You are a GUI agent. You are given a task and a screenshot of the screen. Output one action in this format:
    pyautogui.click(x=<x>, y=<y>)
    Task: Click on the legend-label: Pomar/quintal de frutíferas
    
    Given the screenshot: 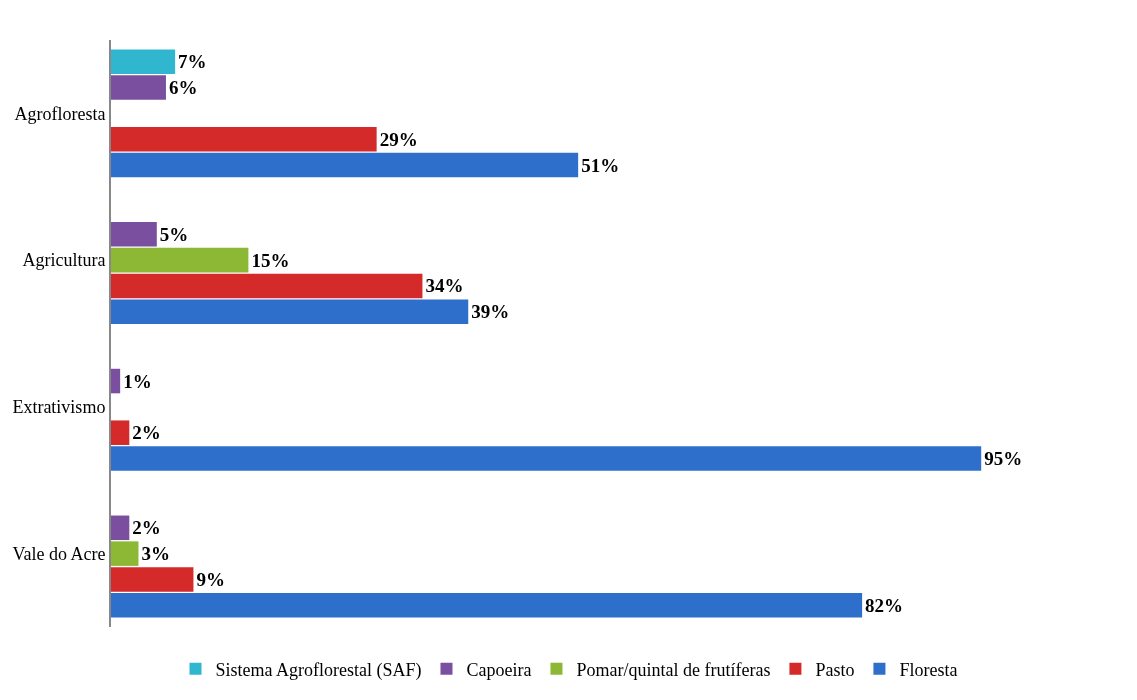 What is the action you would take?
    pyautogui.click(x=673, y=669)
    